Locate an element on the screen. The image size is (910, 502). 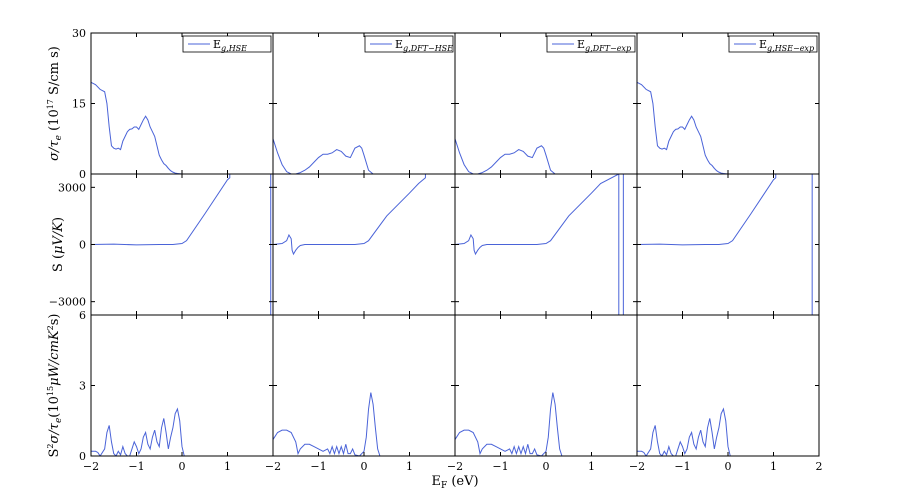
legend: Eg,DFT−HSE is located at coordinates (409, 44).